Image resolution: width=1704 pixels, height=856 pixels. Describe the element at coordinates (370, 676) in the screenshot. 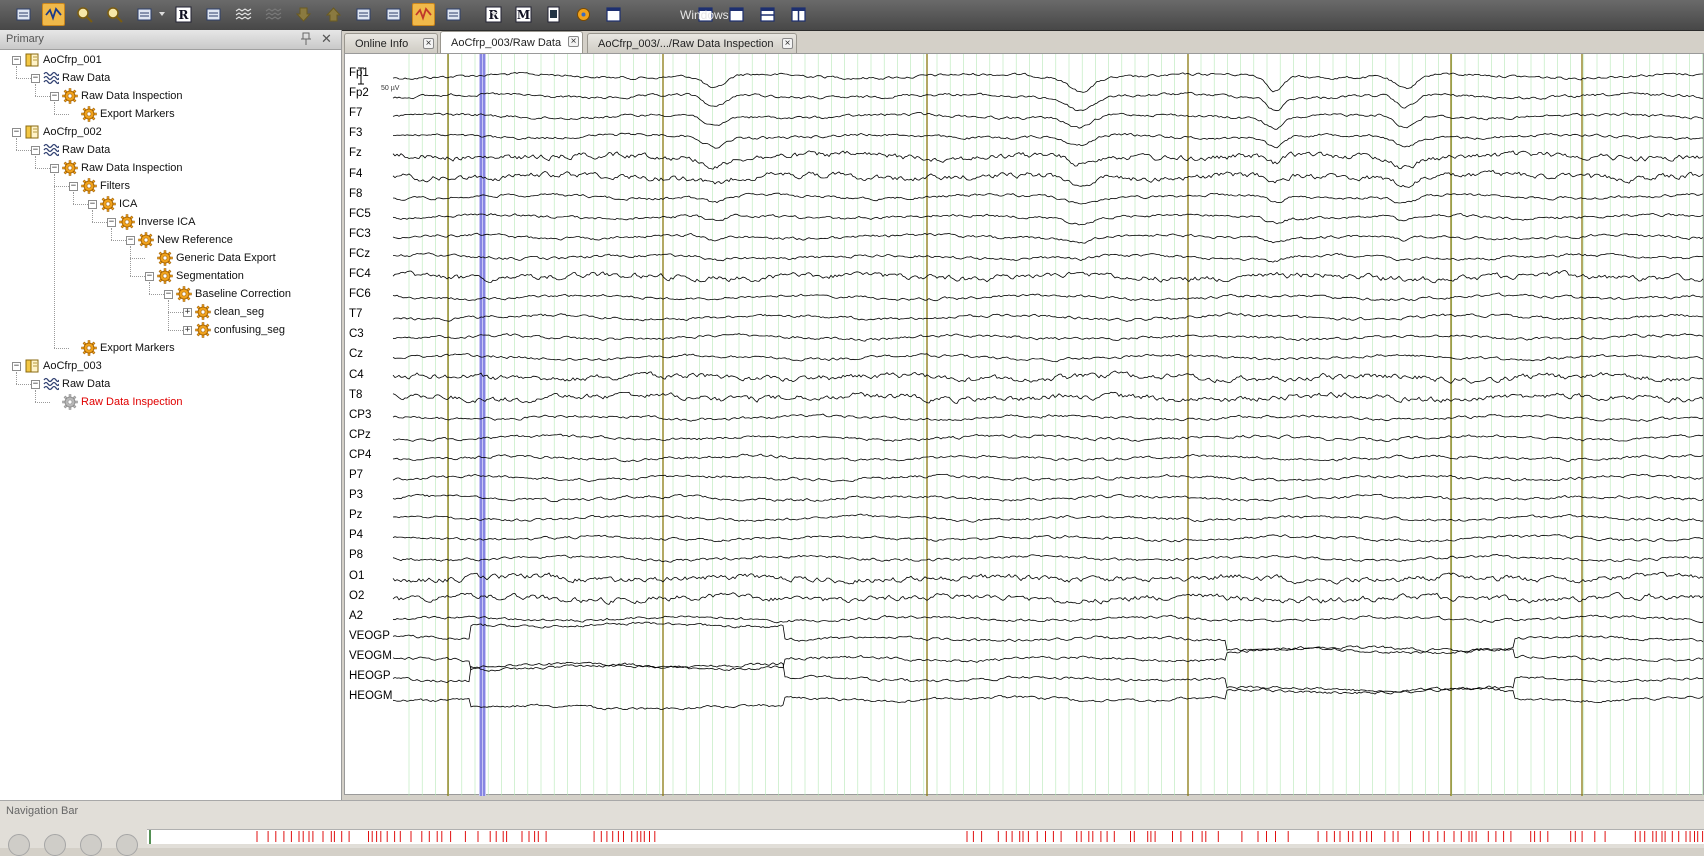

I see `channel-label: HEOGP` at that location.